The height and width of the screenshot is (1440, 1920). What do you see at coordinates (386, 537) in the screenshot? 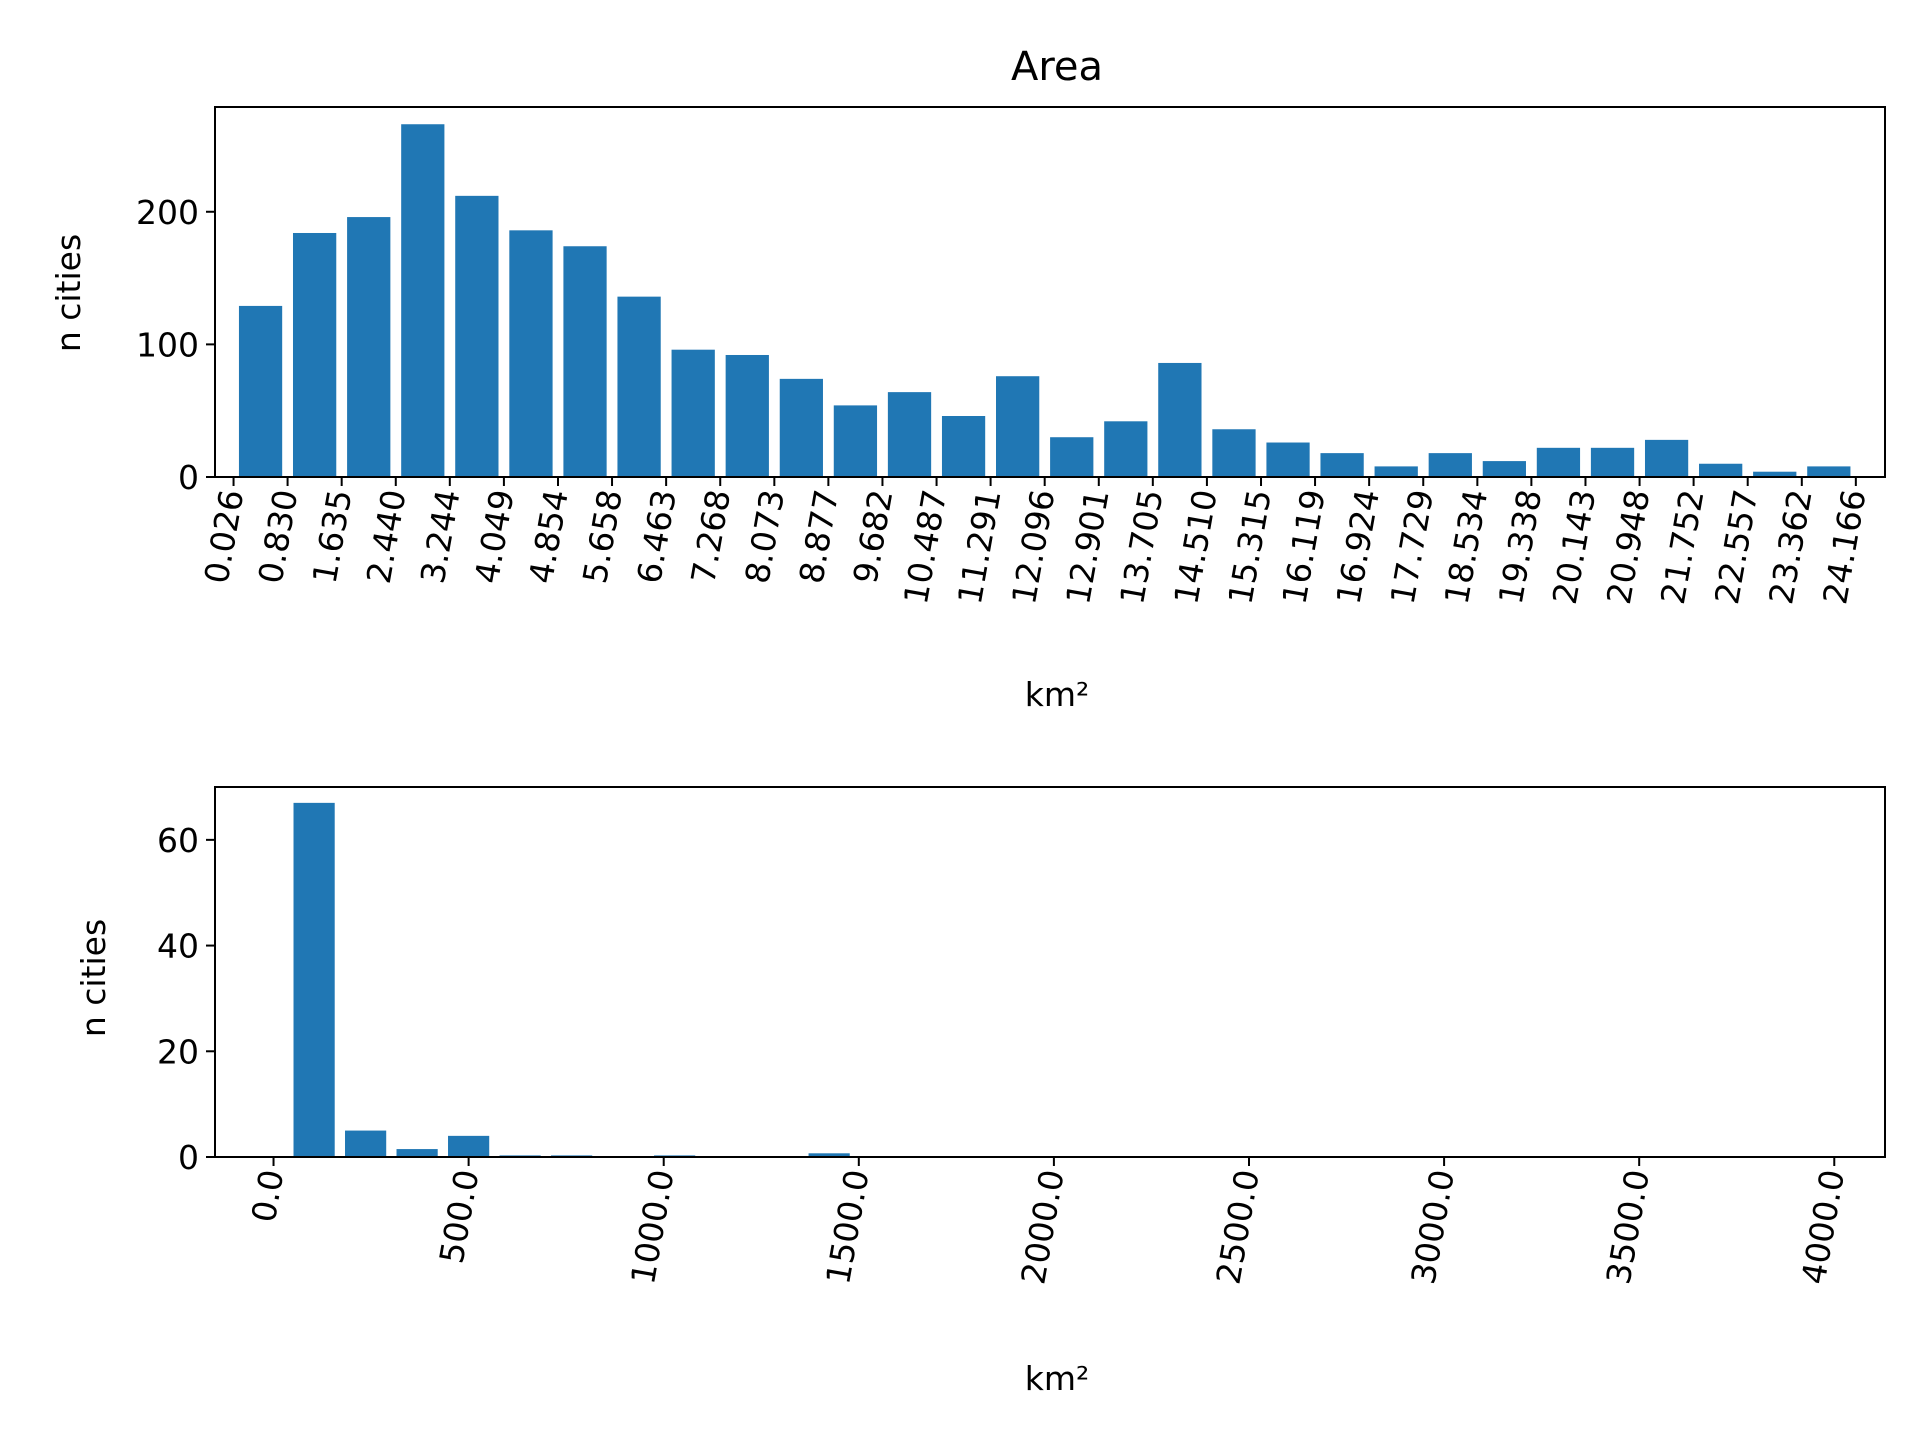
I see `x-tick-label: 2.440` at bounding box center [386, 537].